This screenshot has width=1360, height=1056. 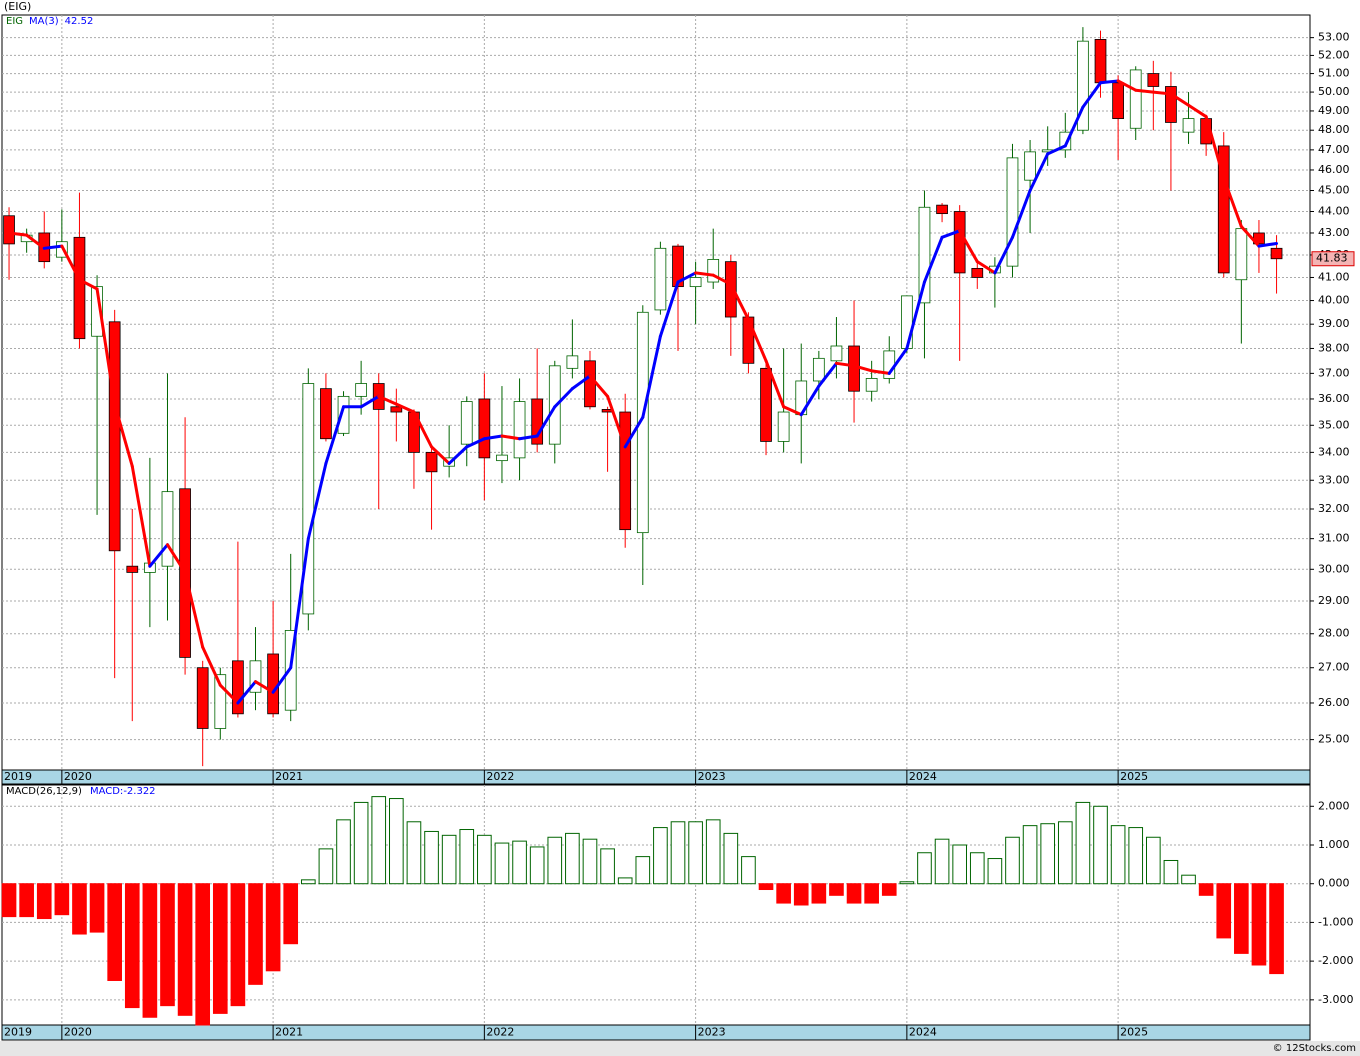 I want to click on legend-ma-value: 42.52, so click(x=79, y=21).